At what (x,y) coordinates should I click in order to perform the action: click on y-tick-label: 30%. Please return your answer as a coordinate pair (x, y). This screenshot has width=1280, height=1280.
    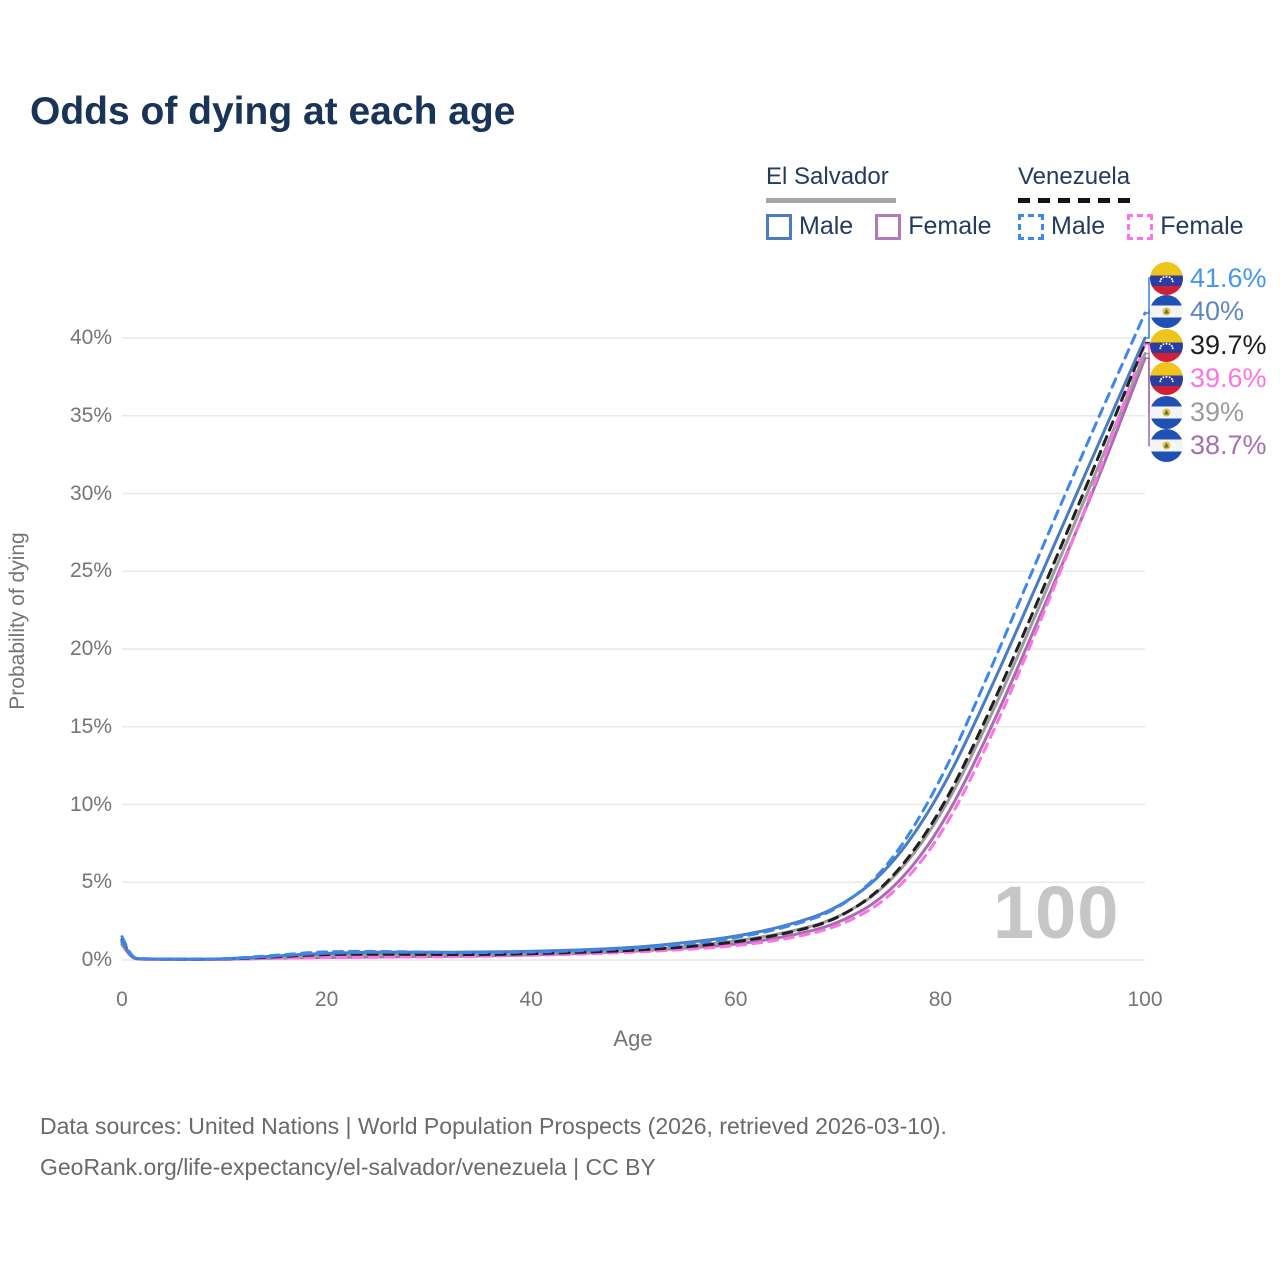
    Looking at the image, I should click on (90, 493).